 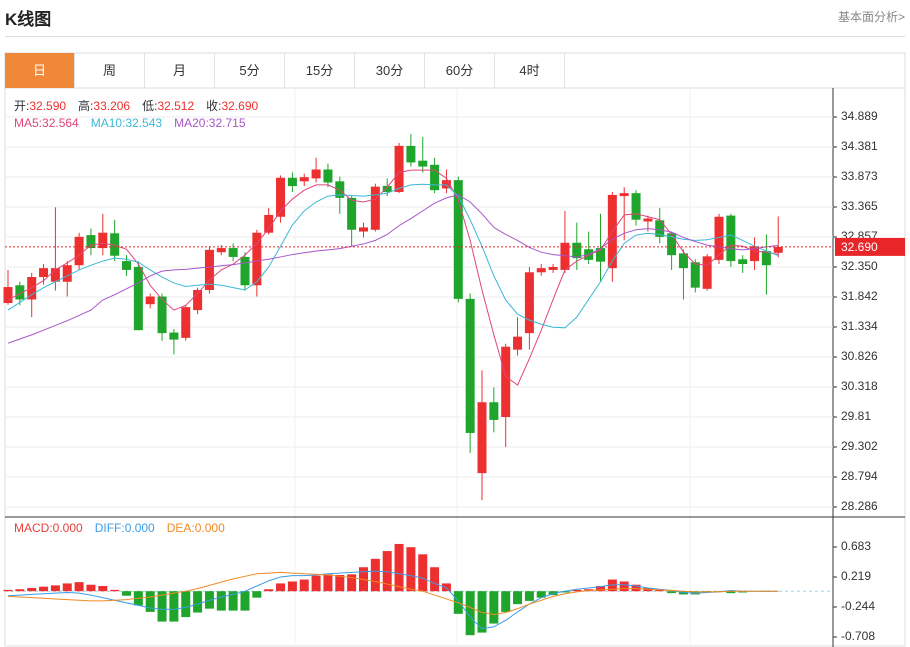 What do you see at coordinates (870, 246) in the screenshot?
I see `last-price-box` at bounding box center [870, 246].